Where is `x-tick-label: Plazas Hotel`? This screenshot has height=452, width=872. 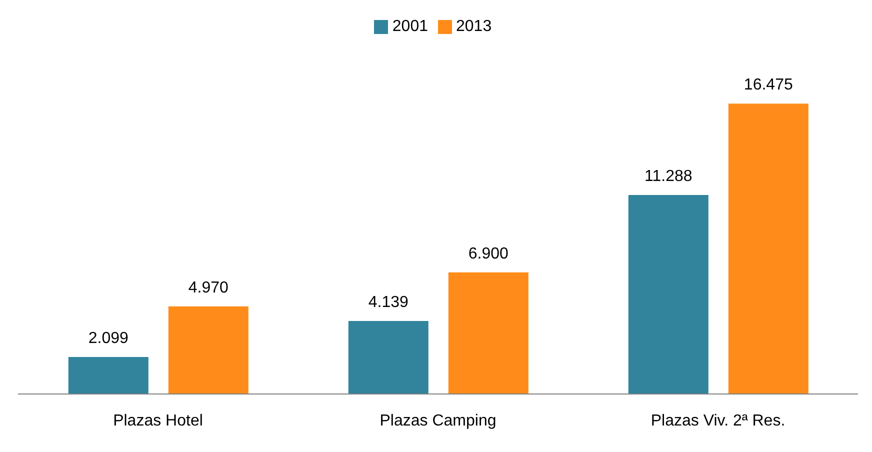 x-tick-label: Plazas Hotel is located at coordinates (158, 421).